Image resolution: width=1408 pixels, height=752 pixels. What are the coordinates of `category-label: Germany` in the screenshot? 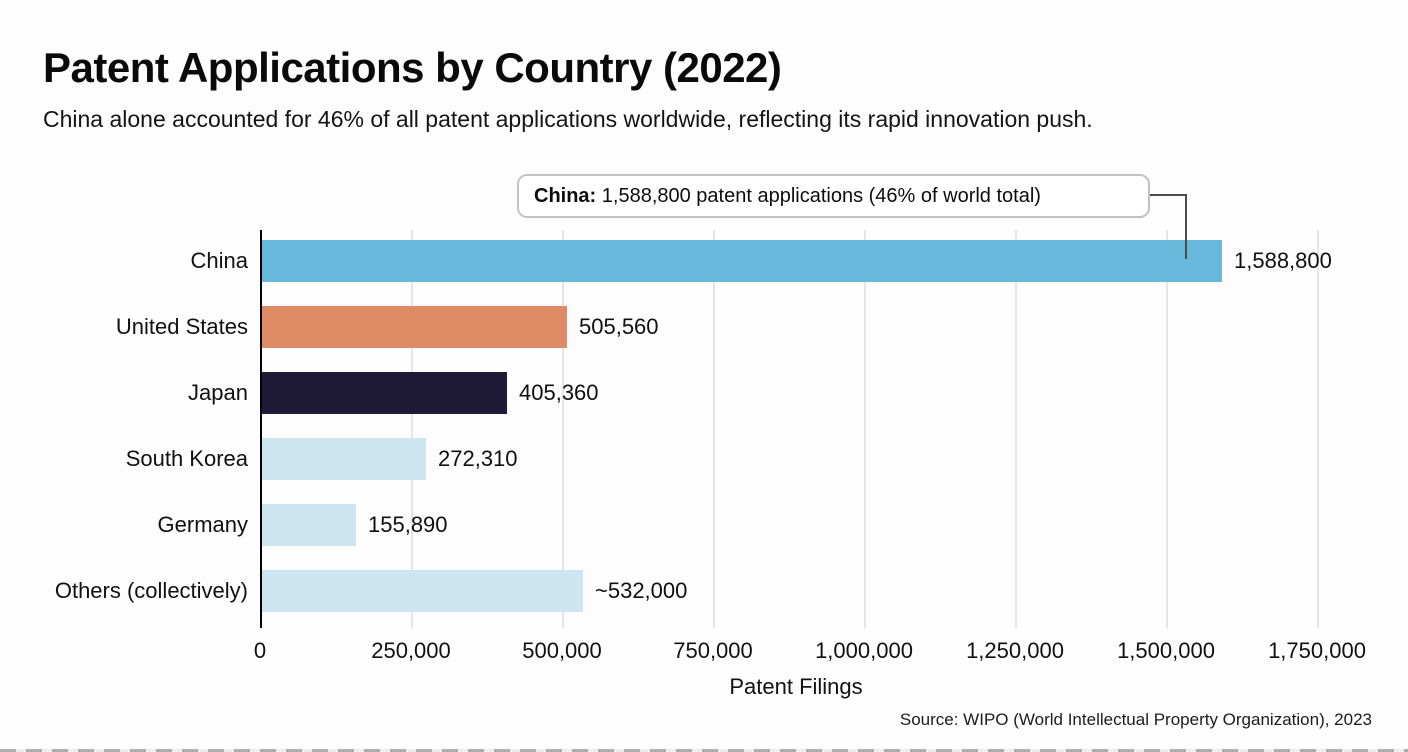 It's located at (202, 524).